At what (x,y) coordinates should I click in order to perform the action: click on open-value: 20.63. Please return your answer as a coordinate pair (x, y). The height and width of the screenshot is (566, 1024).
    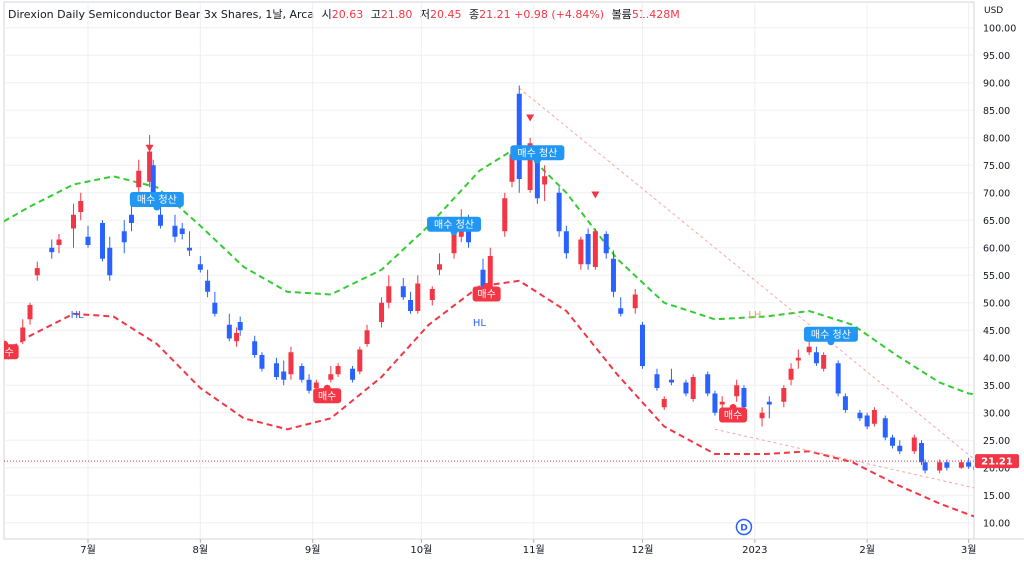
    Looking at the image, I should click on (347, 14).